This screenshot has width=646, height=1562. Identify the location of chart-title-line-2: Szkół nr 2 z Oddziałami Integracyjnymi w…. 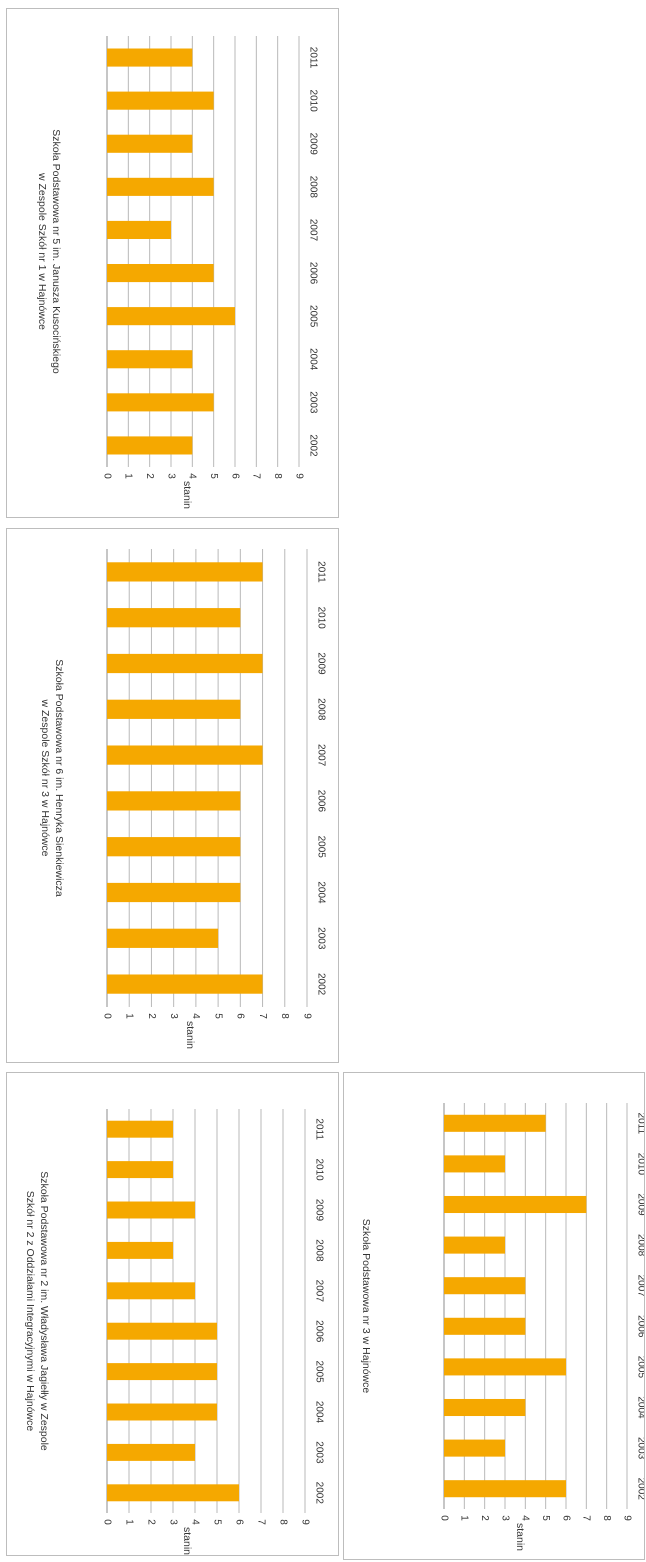
(30, 1311).